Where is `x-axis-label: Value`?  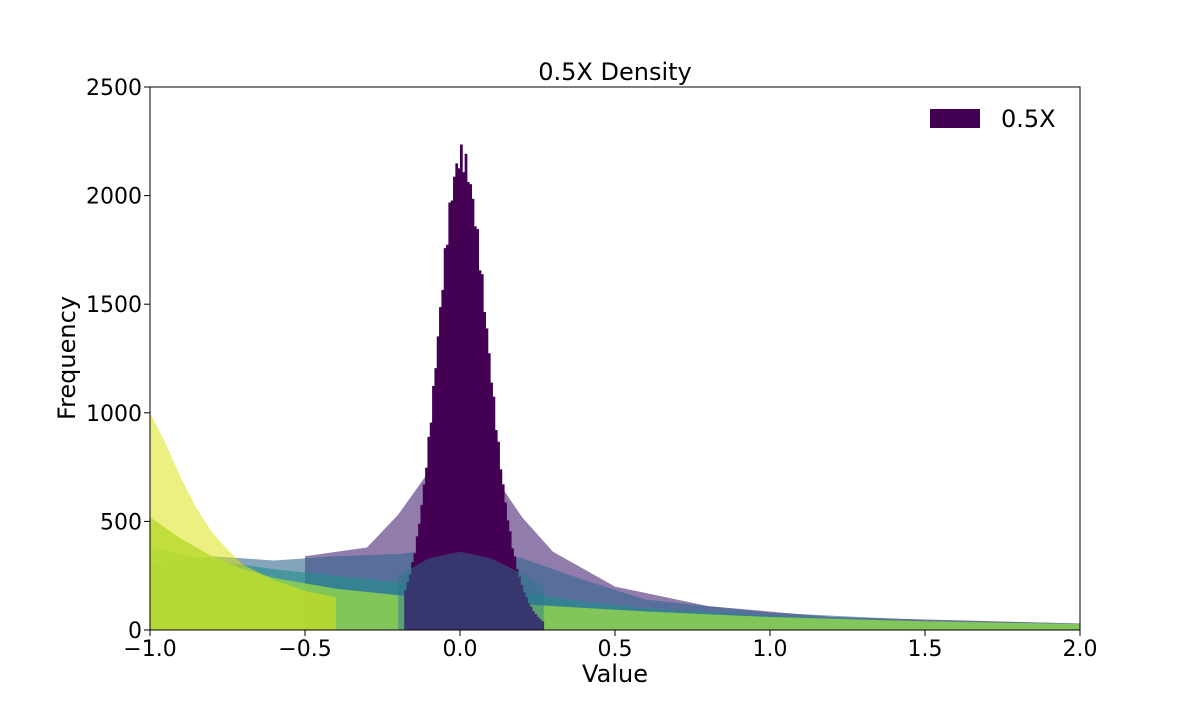
x-axis-label: Value is located at coordinates (615, 674).